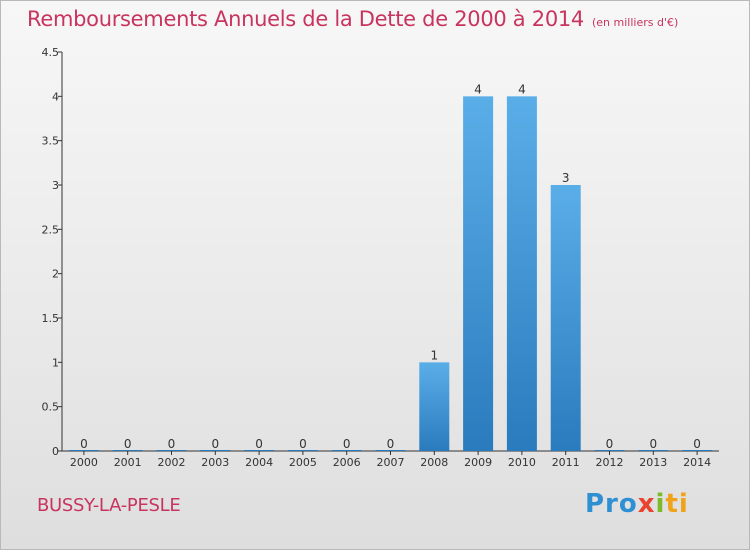  What do you see at coordinates (347, 462) in the screenshot?
I see `x-tick-label: 2006` at bounding box center [347, 462].